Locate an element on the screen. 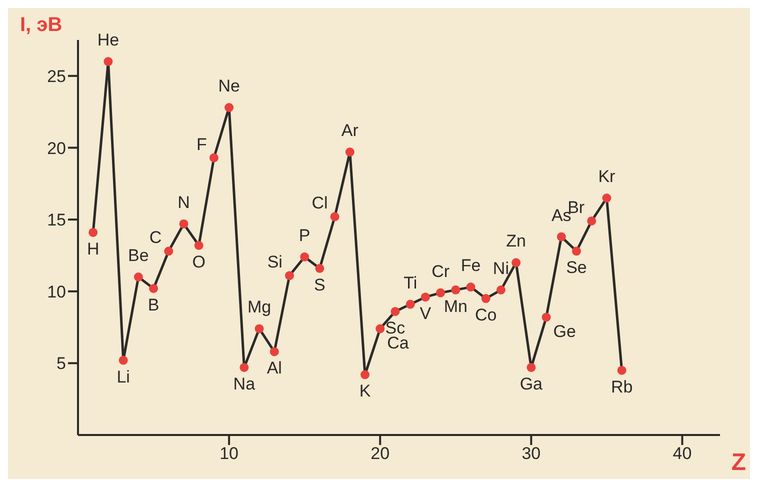 The width and height of the screenshot is (758, 487). annotation: Mn is located at coordinates (456, 306).